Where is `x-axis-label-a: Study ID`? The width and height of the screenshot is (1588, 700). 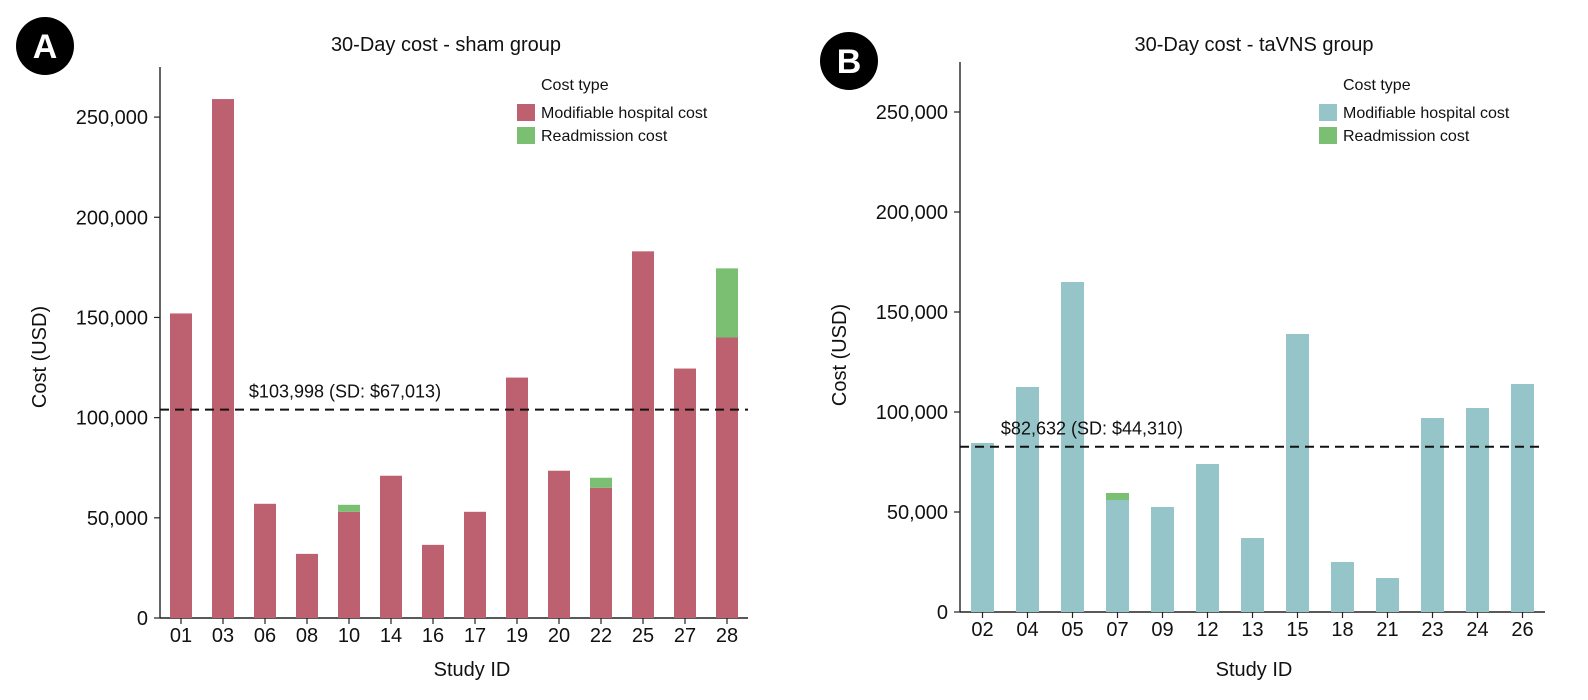 x-axis-label-a: Study ID is located at coordinates (472, 670).